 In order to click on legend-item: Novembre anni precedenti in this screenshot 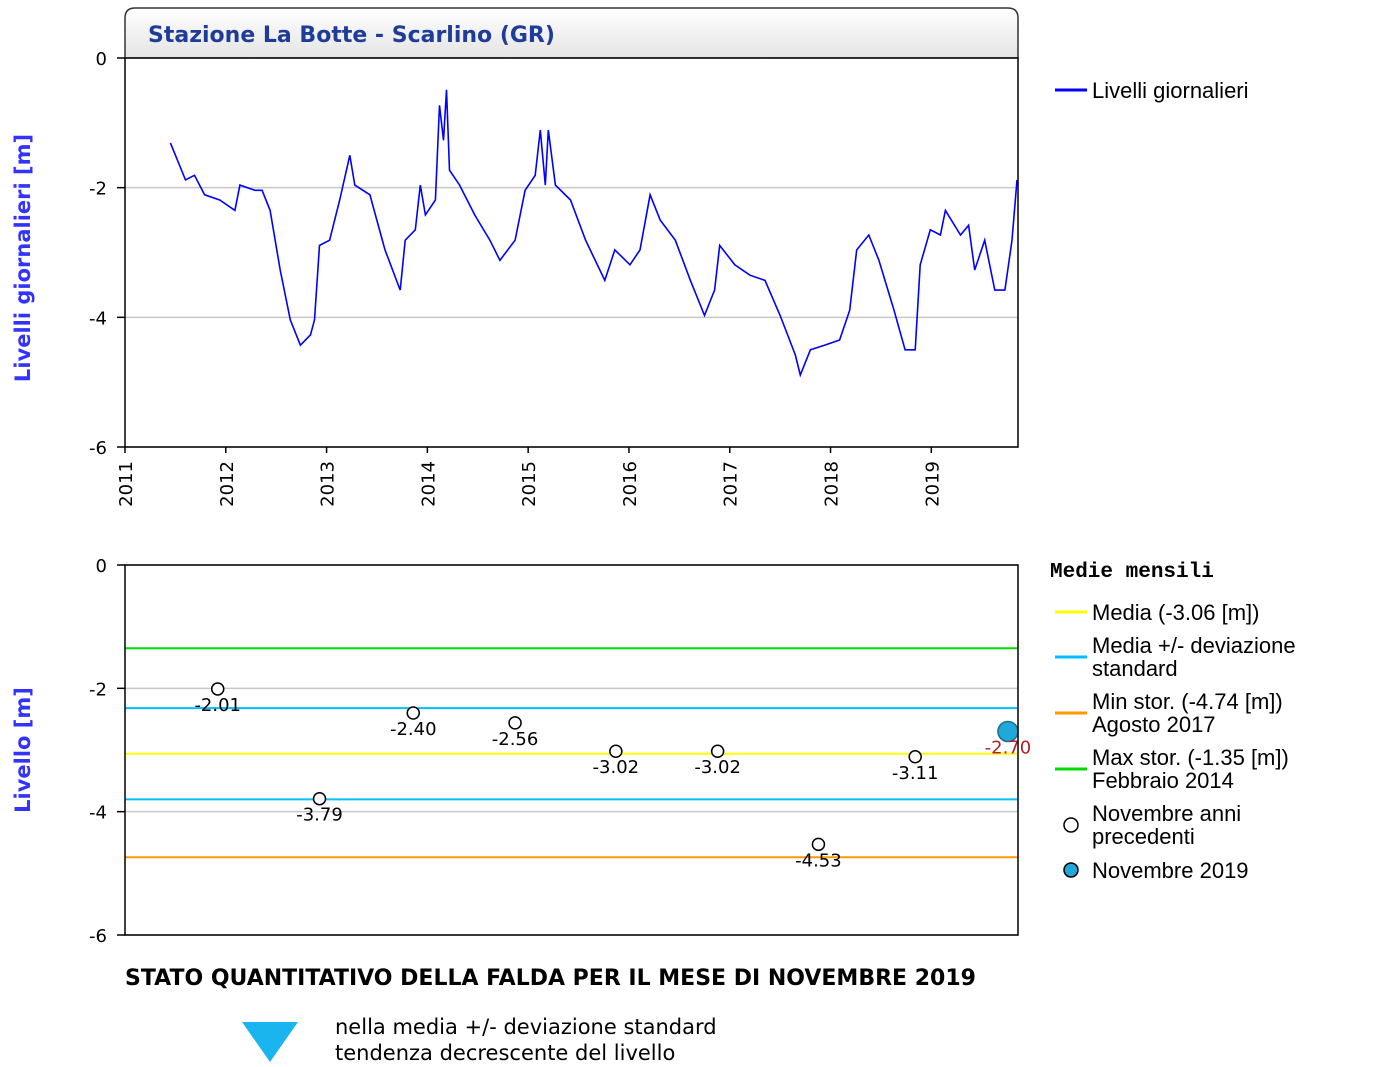, I will do `click(1196, 825)`.